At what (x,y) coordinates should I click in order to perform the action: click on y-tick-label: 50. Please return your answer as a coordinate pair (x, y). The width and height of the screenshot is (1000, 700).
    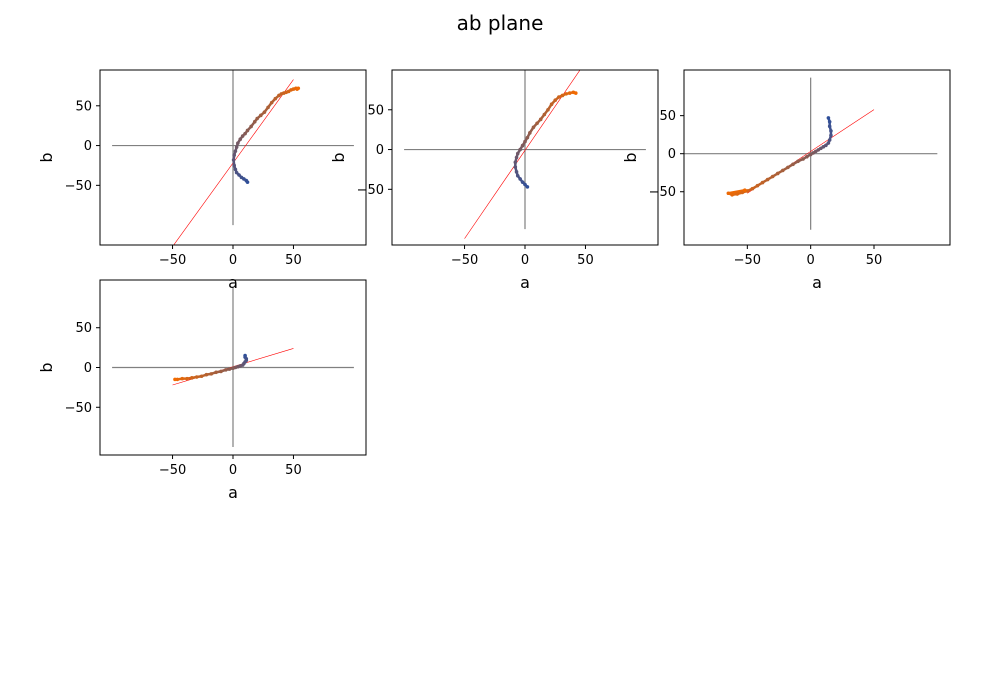
    Looking at the image, I should click on (667, 116).